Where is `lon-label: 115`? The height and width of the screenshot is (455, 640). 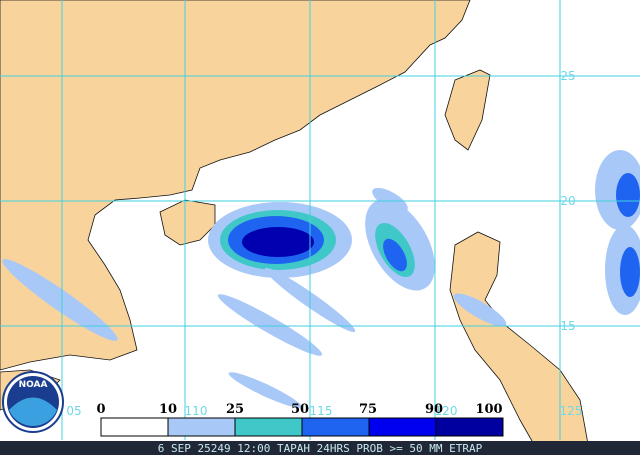
lon-label: 115 is located at coordinates (321, 411).